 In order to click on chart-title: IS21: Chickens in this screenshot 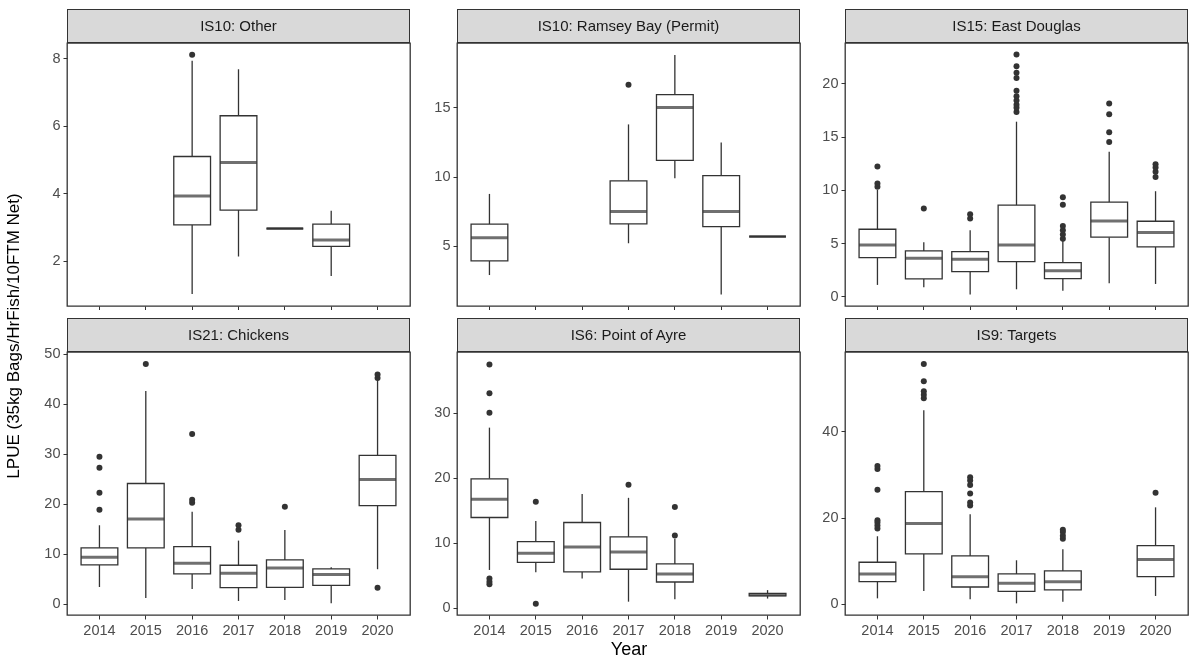, I will do `click(238, 335)`.